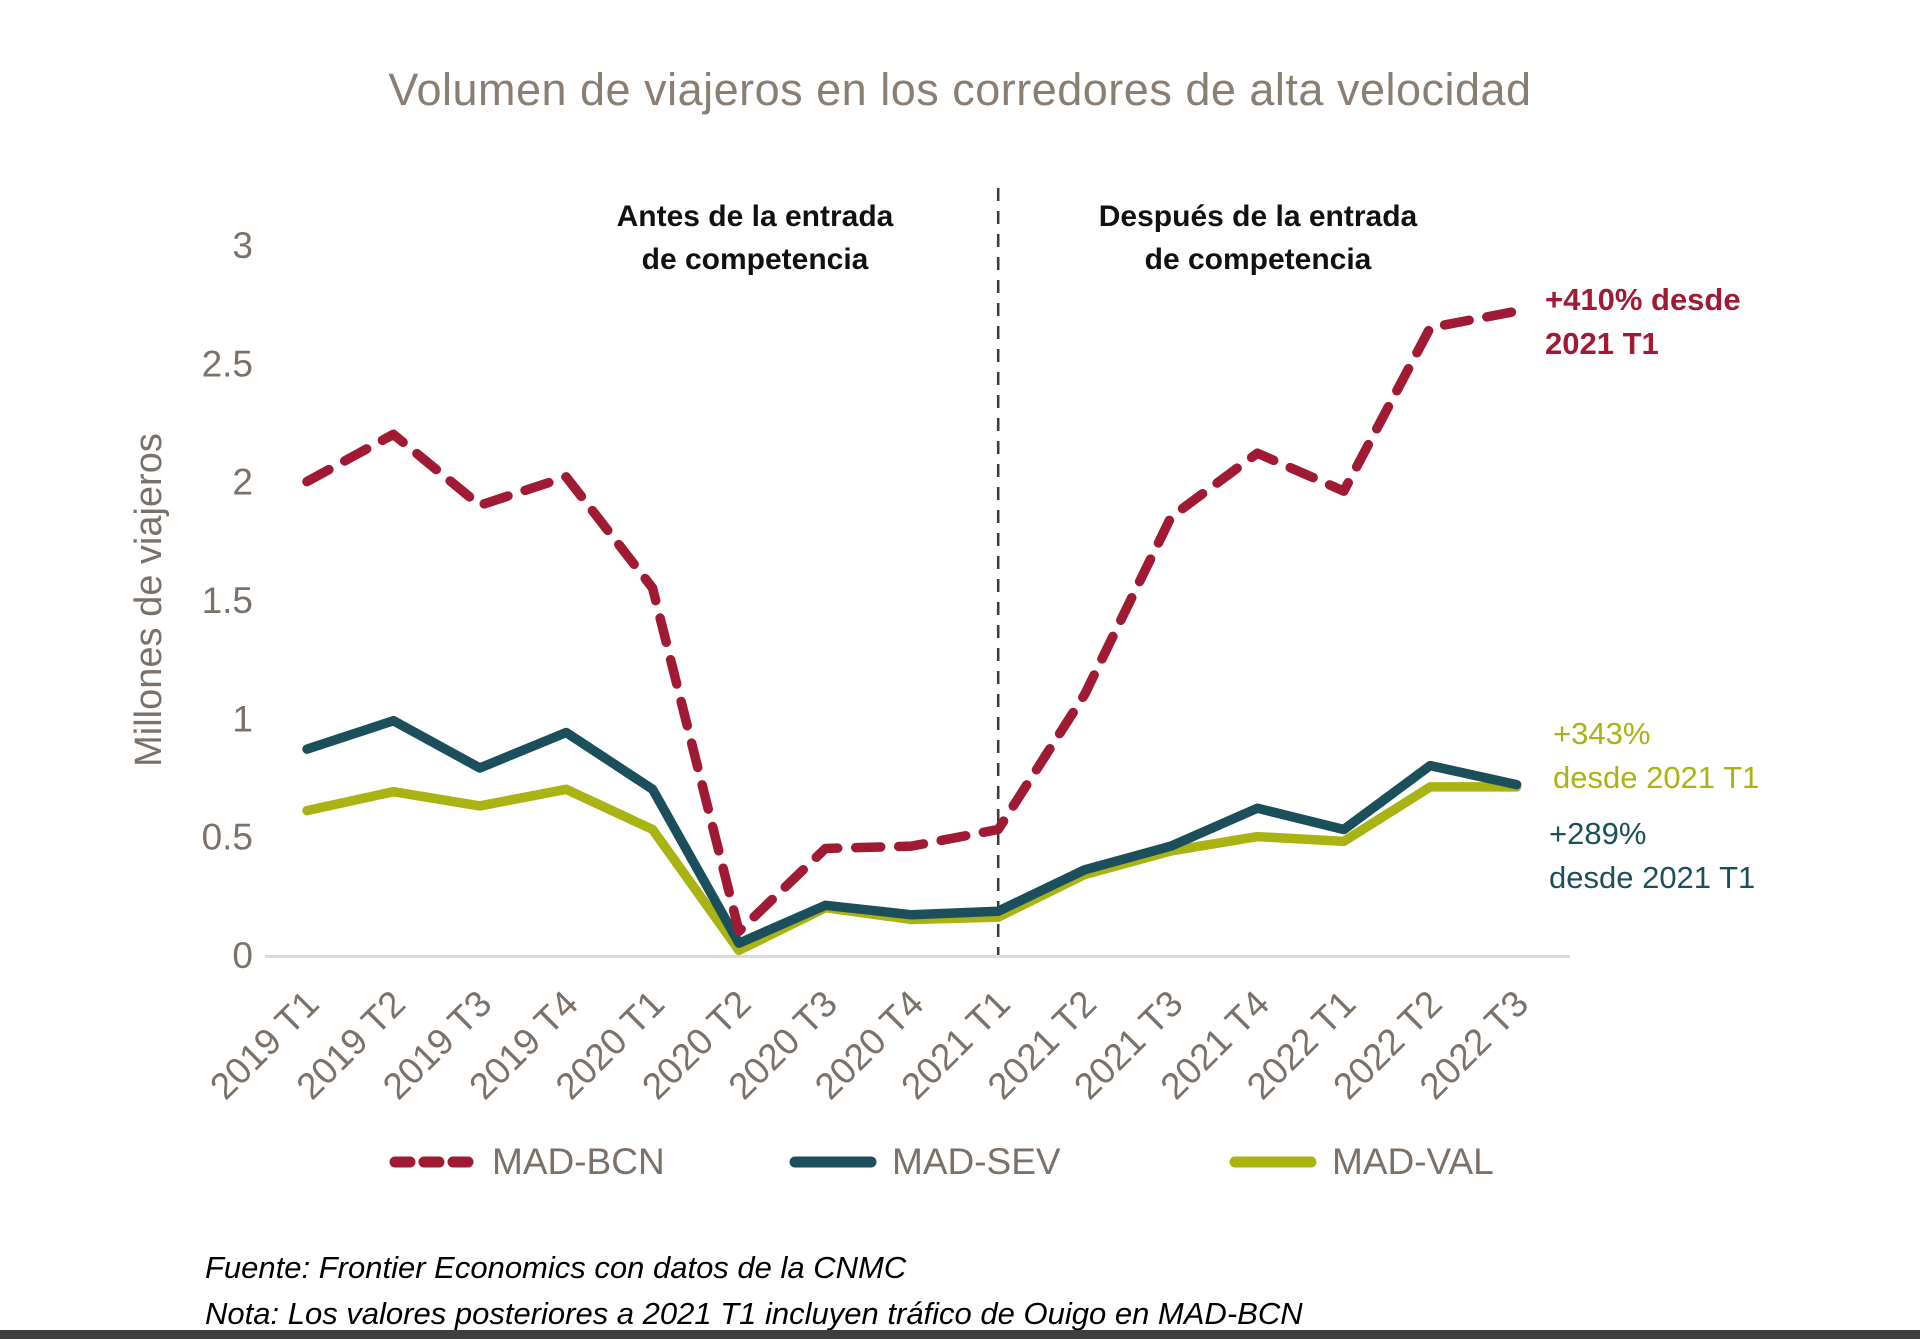  Describe the element at coordinates (1258, 238) in the screenshot. I see `annotation-after-competition: Después de la entrada de competencia` at that location.